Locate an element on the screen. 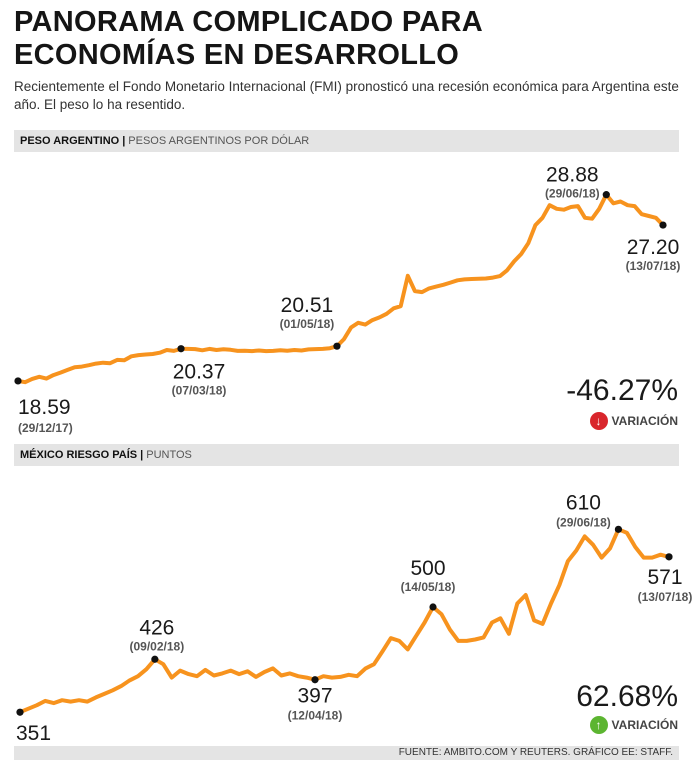 The height and width of the screenshot is (768, 692). panel-unit-peso: PESOS ARGENTINOS POR DÓLAR is located at coordinates (219, 141).